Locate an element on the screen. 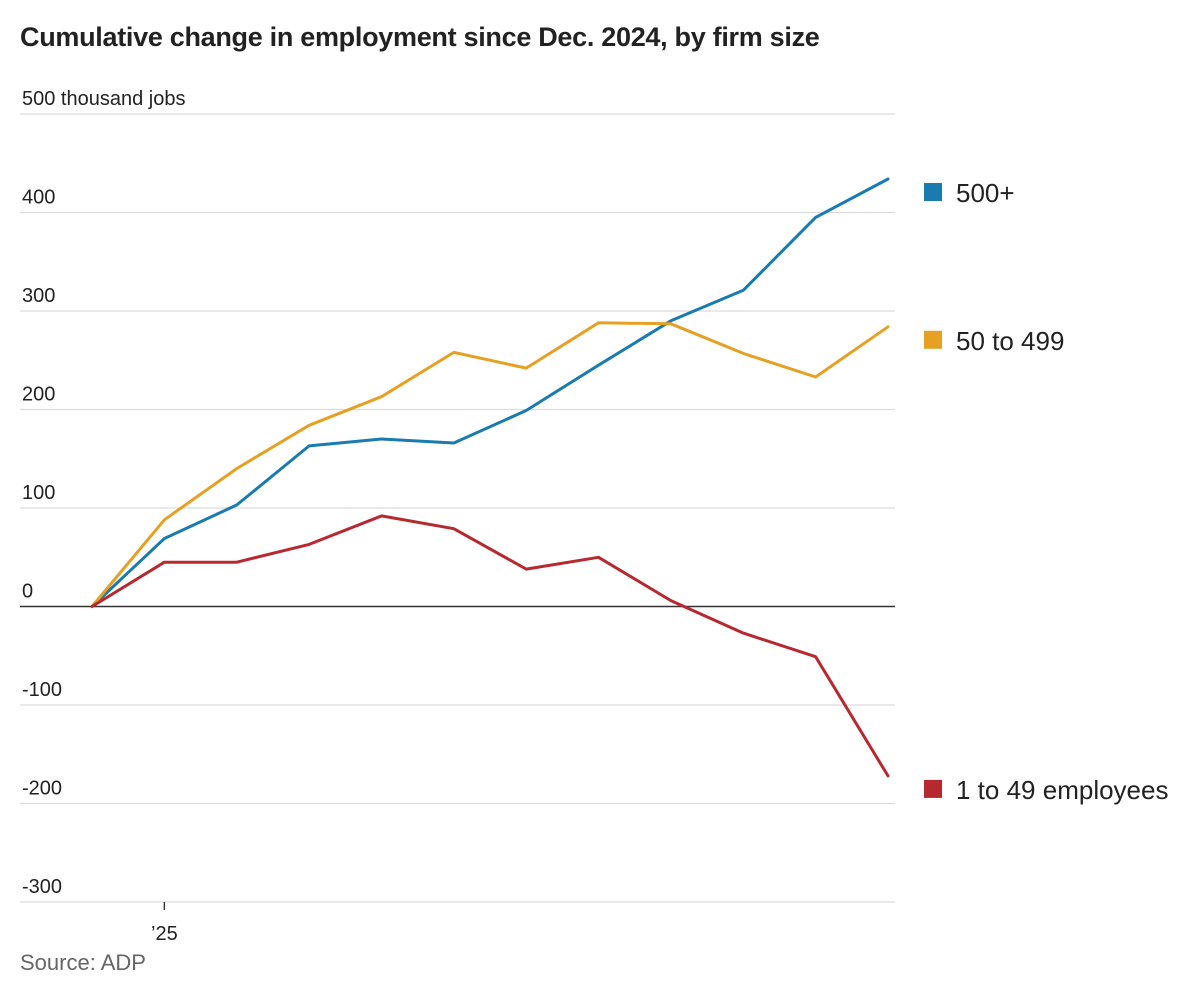 This screenshot has height=1006, width=1200. y-tick-label: -300 is located at coordinates (42, 887).